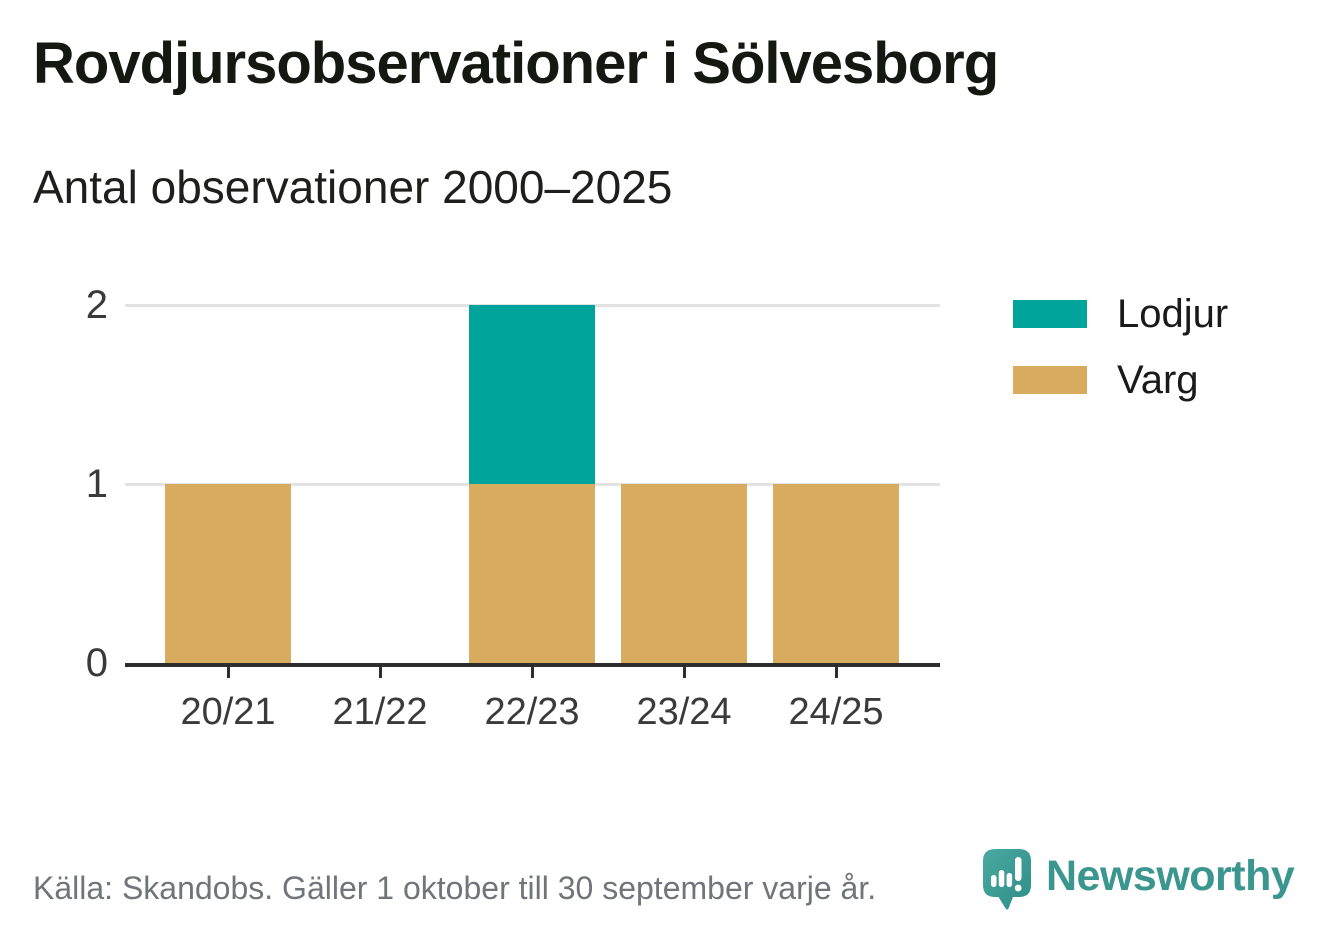 The image size is (1322, 939). What do you see at coordinates (836, 712) in the screenshot?
I see `x-tick-label: 24/25` at bounding box center [836, 712].